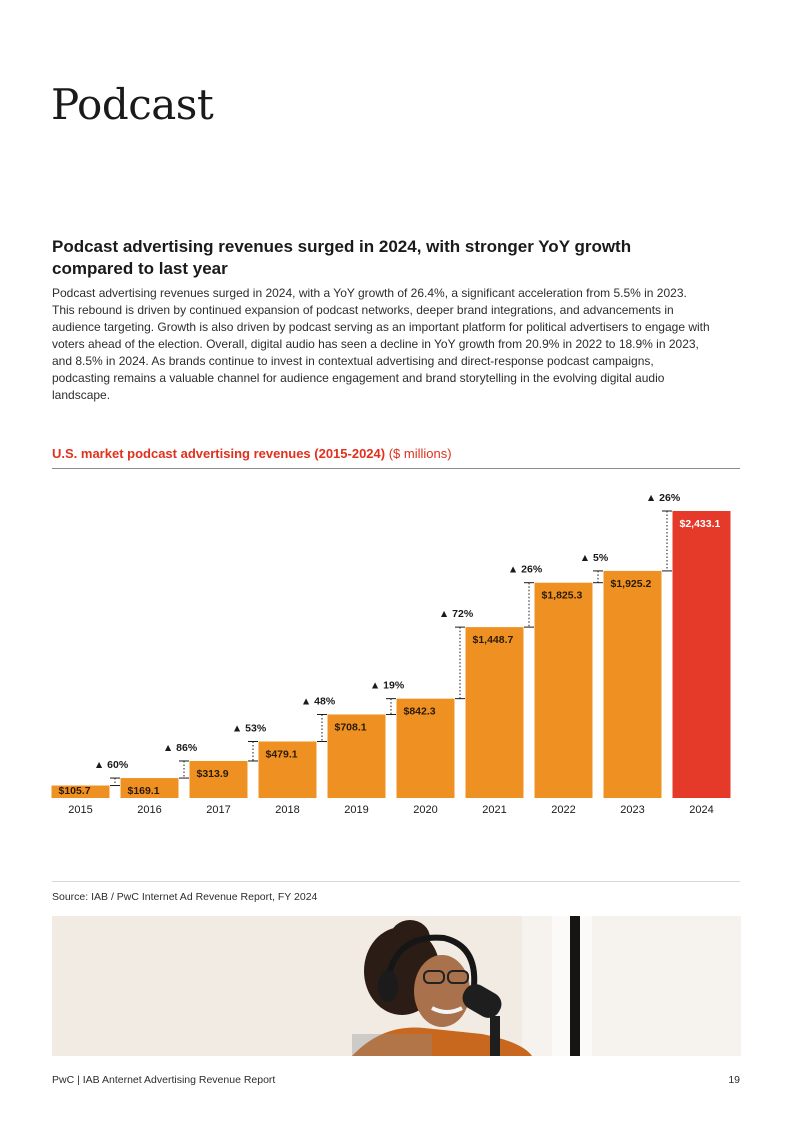 This screenshot has height=1121, width=793. Describe the element at coordinates (213, 774) in the screenshot. I see `value-label-2017: $313.9` at that location.